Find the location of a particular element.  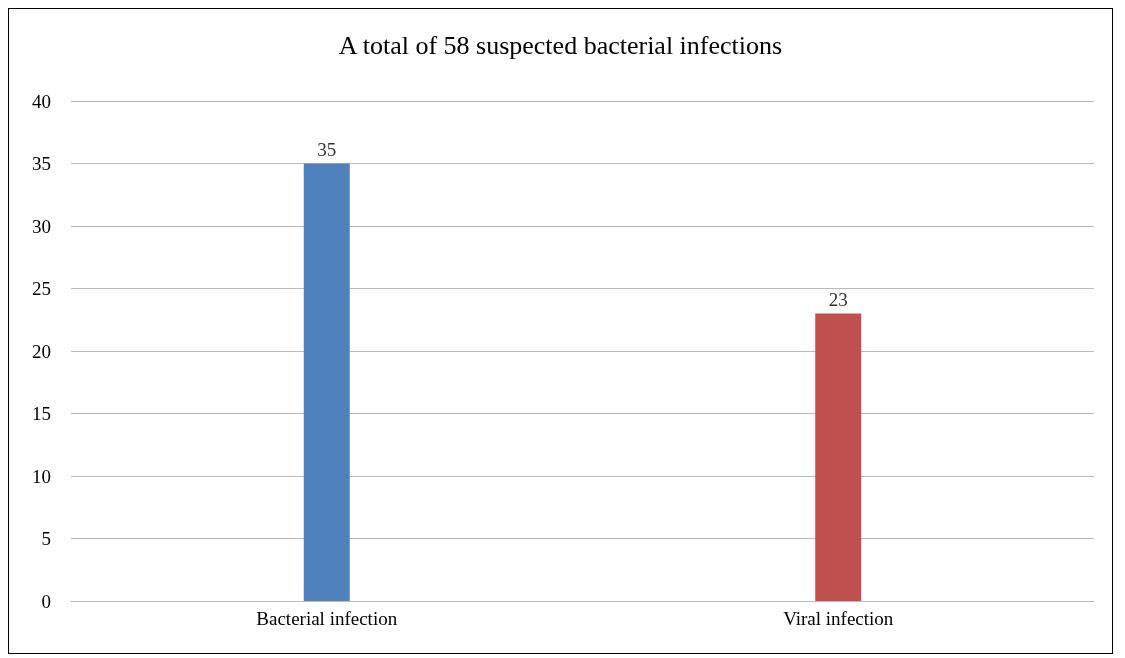

y-tick-label: 25 is located at coordinates (41, 288).